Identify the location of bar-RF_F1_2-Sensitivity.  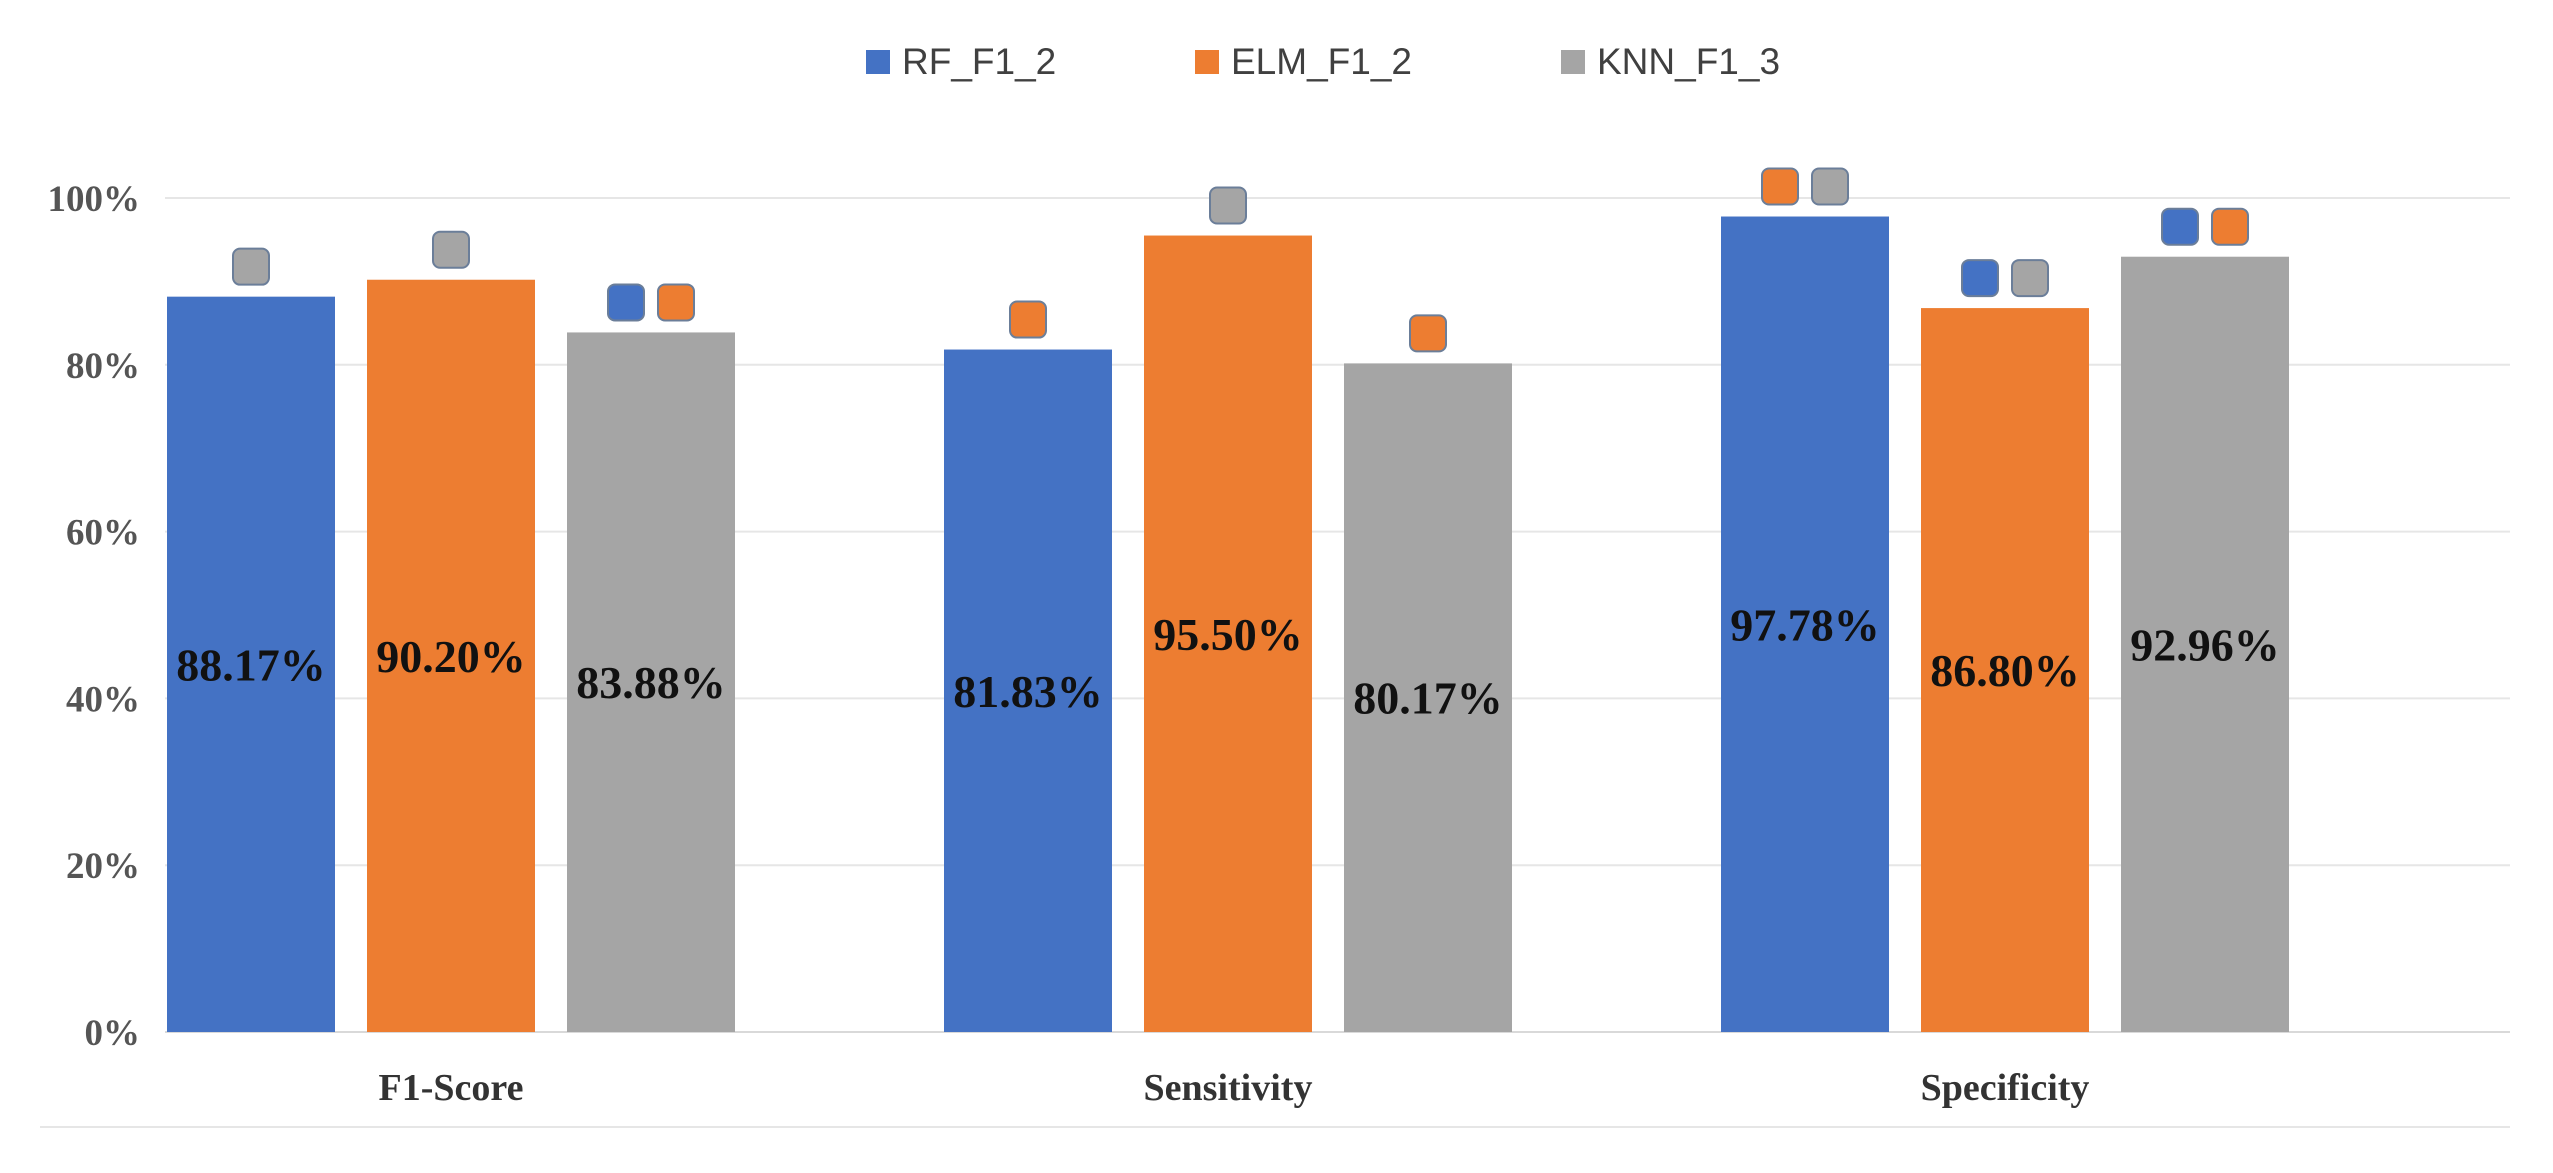
(1028, 690).